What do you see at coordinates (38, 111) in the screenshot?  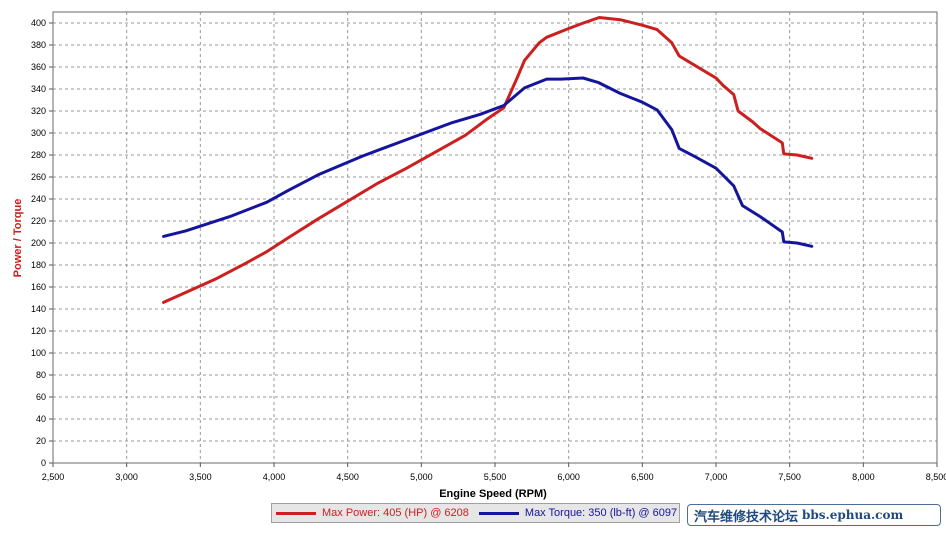 I see `y-tick-label: 320` at bounding box center [38, 111].